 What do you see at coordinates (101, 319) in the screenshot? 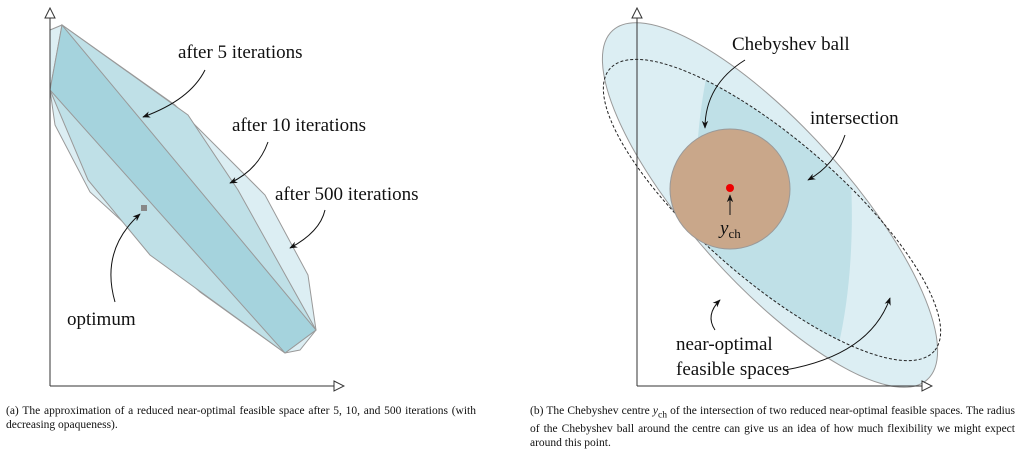
I see `label: optimum` at bounding box center [101, 319].